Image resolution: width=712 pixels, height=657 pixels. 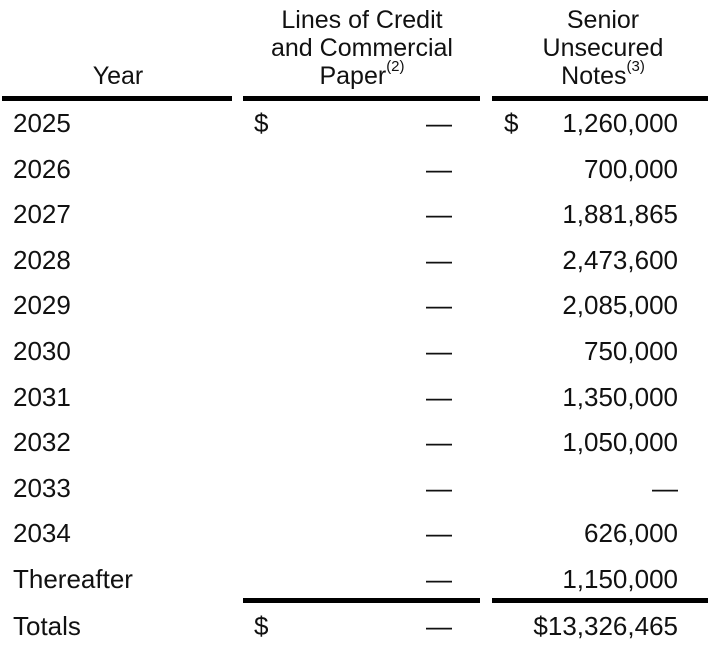 I want to click on row-year: 2027, so click(x=42, y=214).